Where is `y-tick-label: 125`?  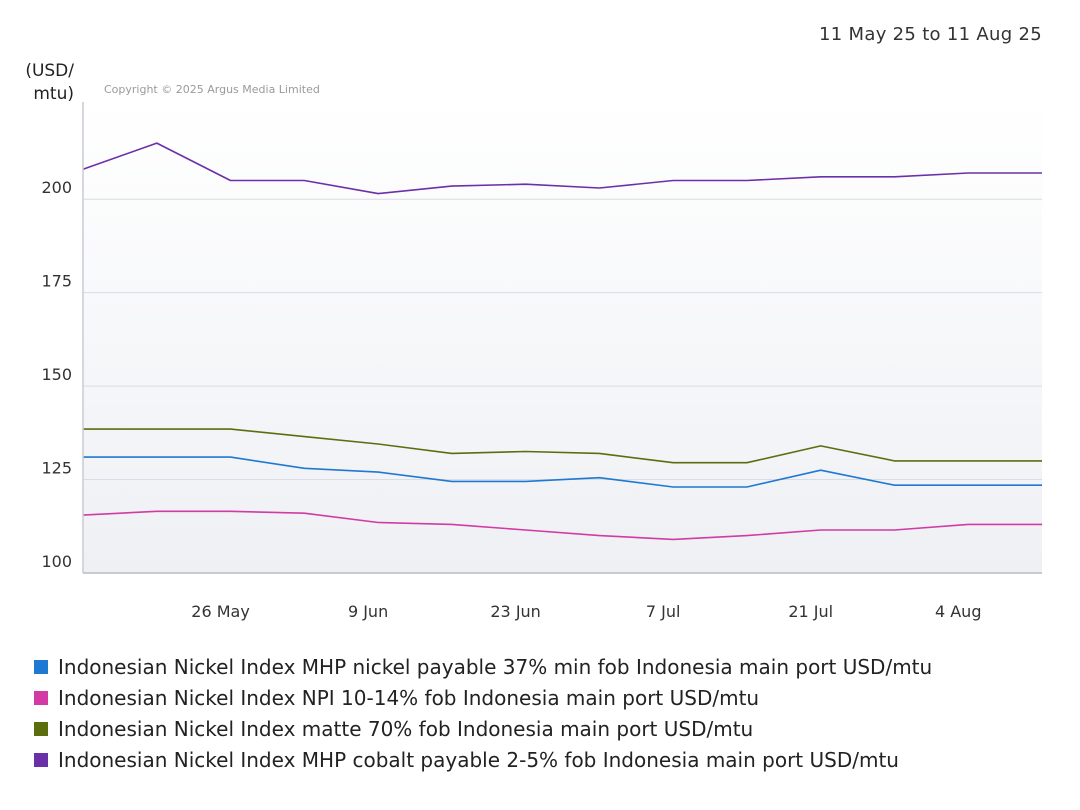 y-tick-label: 125 is located at coordinates (56, 468).